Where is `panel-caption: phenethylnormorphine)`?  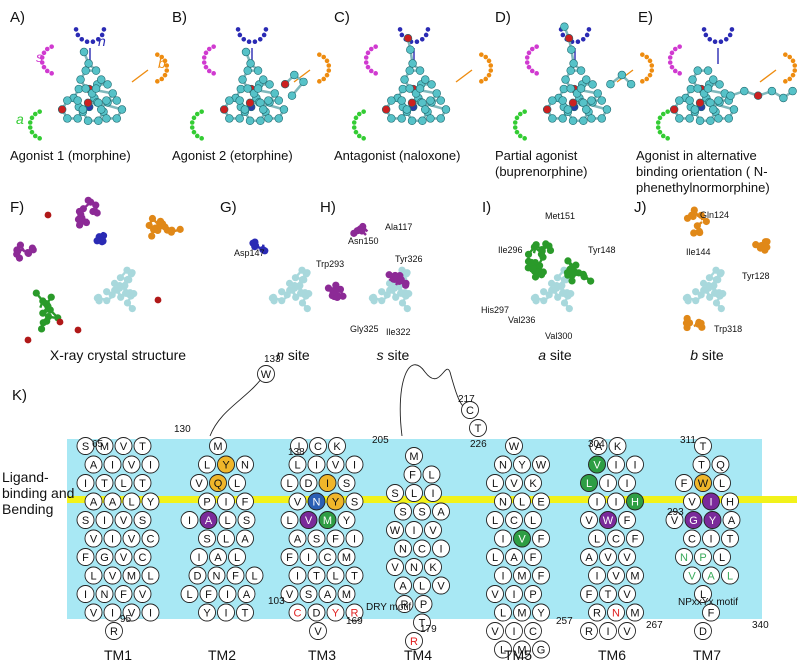 panel-caption: phenethylnormorphine) is located at coordinates (703, 187).